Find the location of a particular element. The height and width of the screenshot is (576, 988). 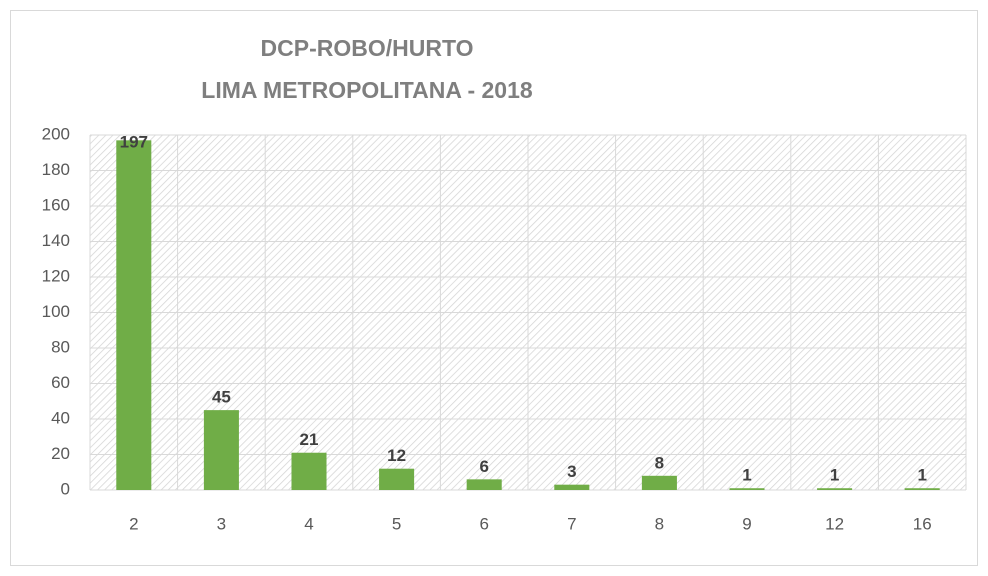

data-label: 21 is located at coordinates (309, 439).